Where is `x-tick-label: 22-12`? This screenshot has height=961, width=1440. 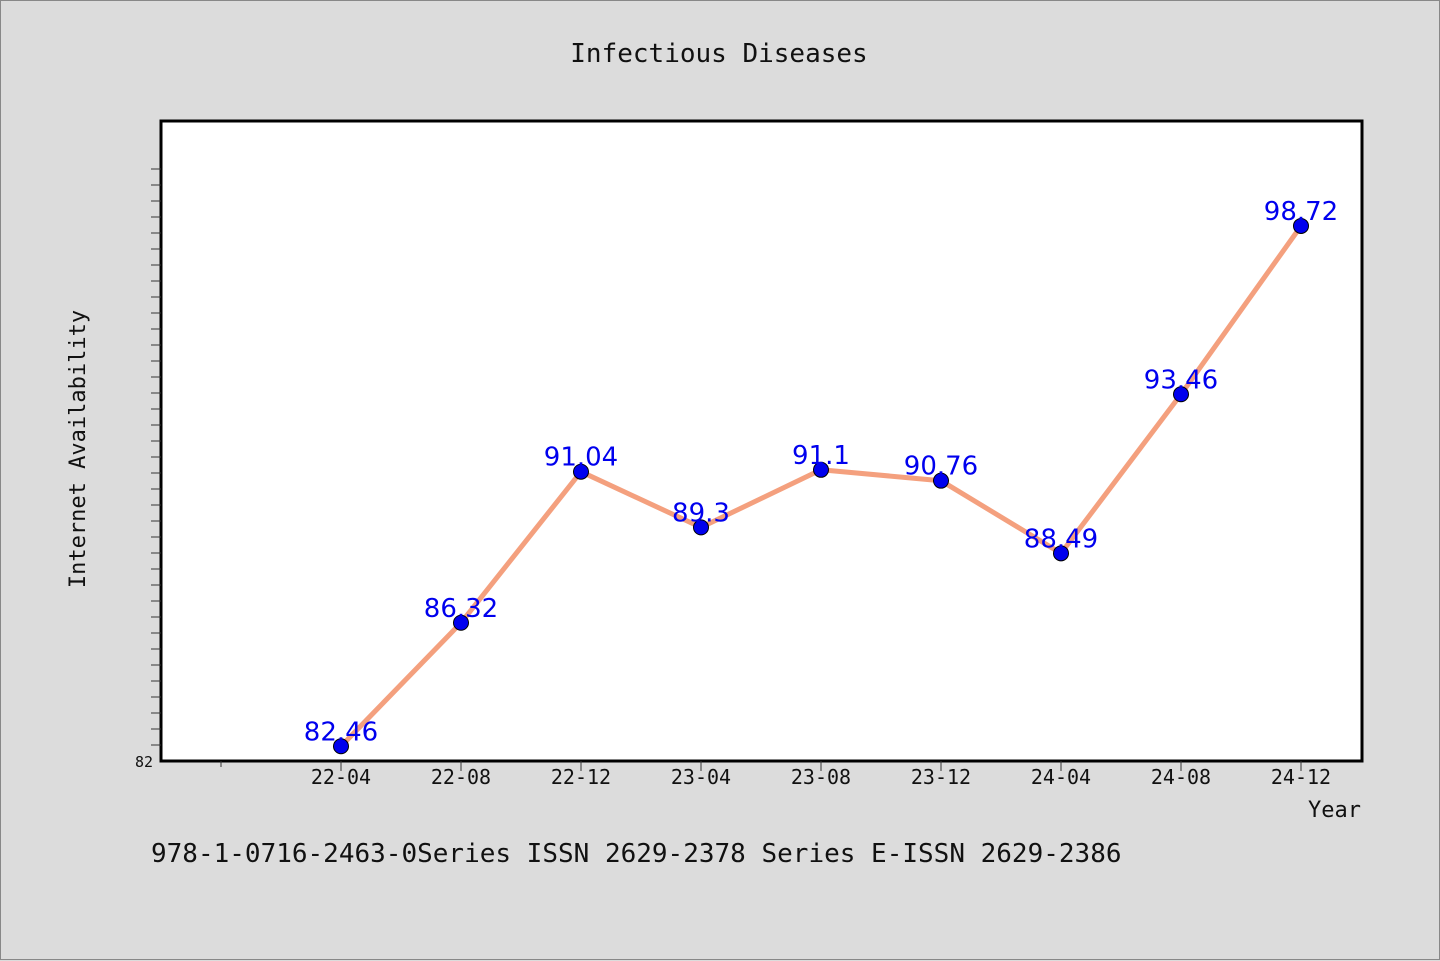
x-tick-label: 22-12 is located at coordinates (581, 777).